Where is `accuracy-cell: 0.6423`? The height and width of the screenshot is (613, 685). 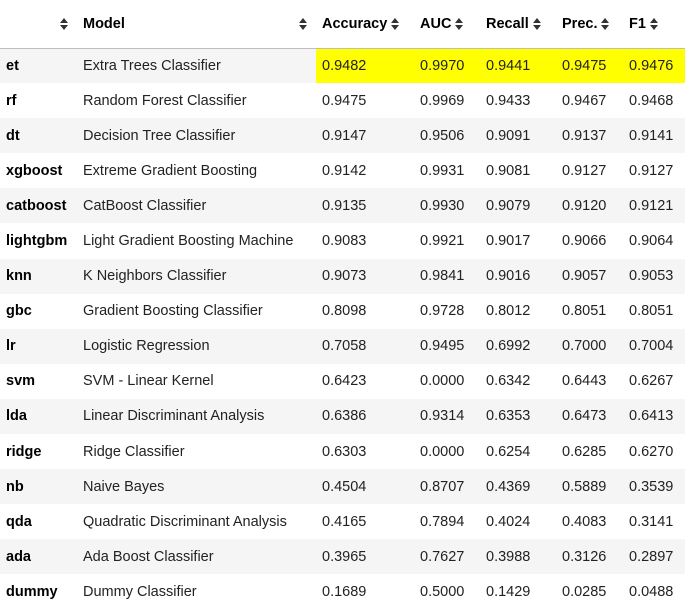 accuracy-cell: 0.6423 is located at coordinates (344, 381).